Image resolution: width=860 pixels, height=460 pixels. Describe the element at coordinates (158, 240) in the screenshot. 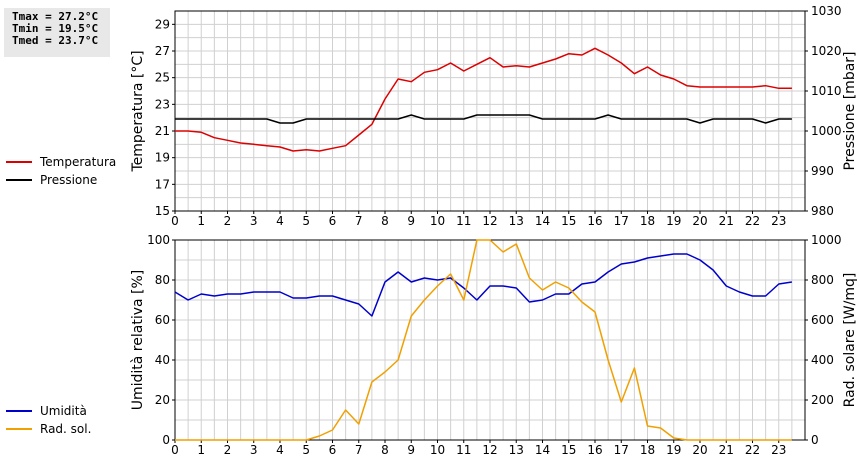

I see `y-tick-label: 100` at that location.